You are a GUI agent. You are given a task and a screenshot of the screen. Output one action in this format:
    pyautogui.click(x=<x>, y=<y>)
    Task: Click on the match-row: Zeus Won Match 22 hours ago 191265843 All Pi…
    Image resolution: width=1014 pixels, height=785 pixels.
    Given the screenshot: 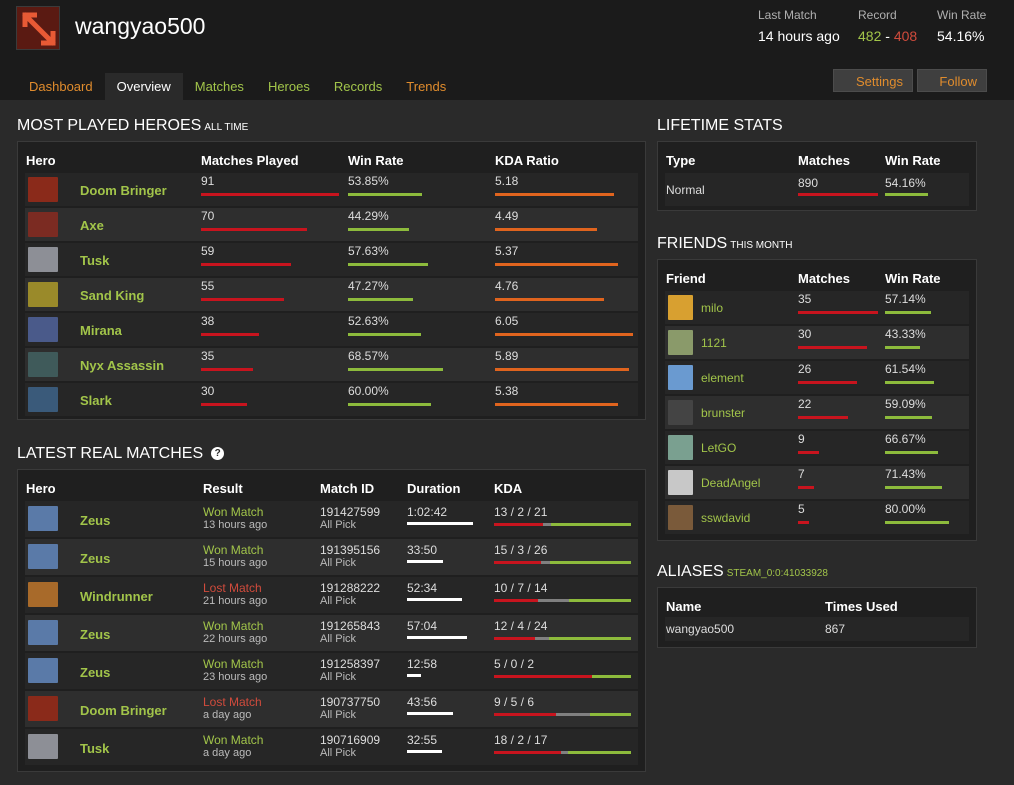 What is the action you would take?
    pyautogui.click(x=331, y=633)
    